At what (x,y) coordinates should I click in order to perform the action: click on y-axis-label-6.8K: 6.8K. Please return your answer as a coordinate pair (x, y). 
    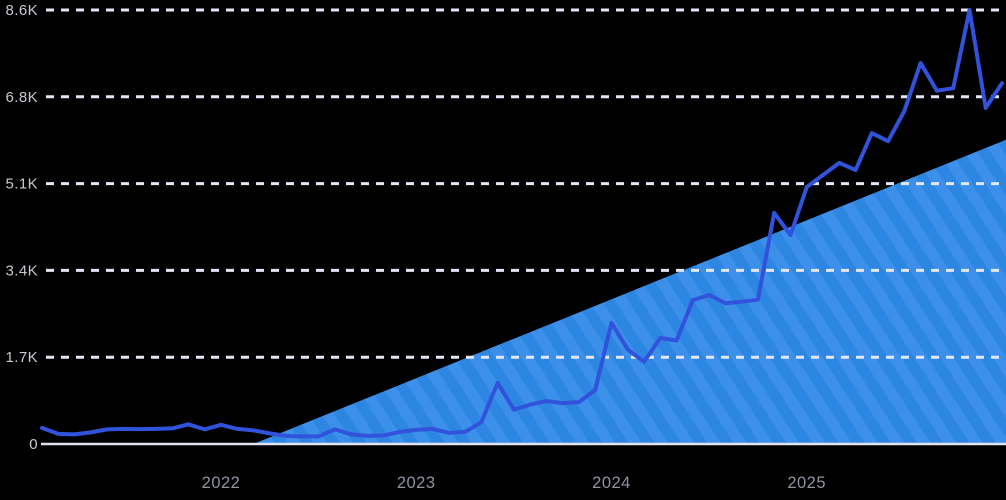
    Looking at the image, I should click on (22, 97).